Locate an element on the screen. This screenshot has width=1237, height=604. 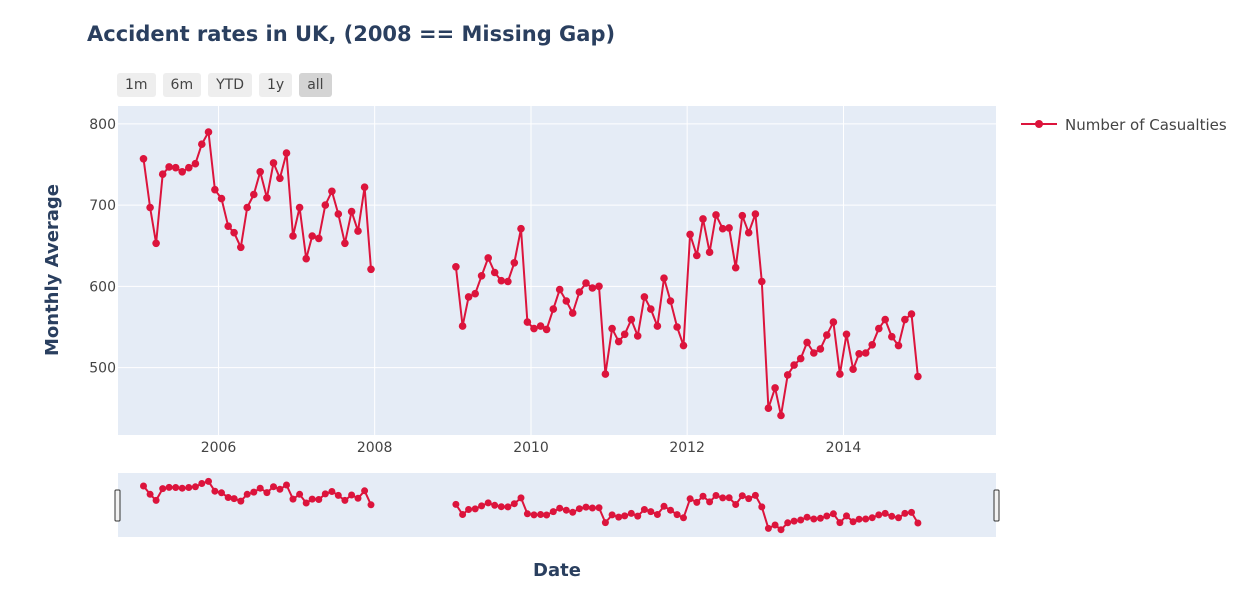
x-tick-label: 2010 is located at coordinates (531, 448).